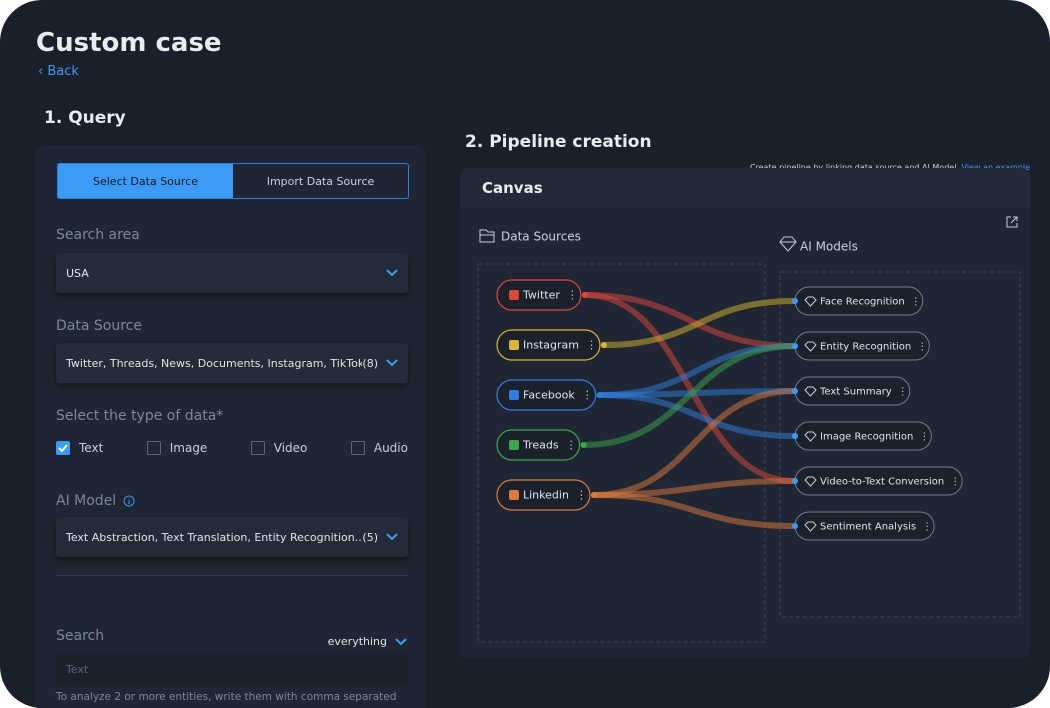 The height and width of the screenshot is (708, 1050). I want to click on check-mark, so click(63, 448).